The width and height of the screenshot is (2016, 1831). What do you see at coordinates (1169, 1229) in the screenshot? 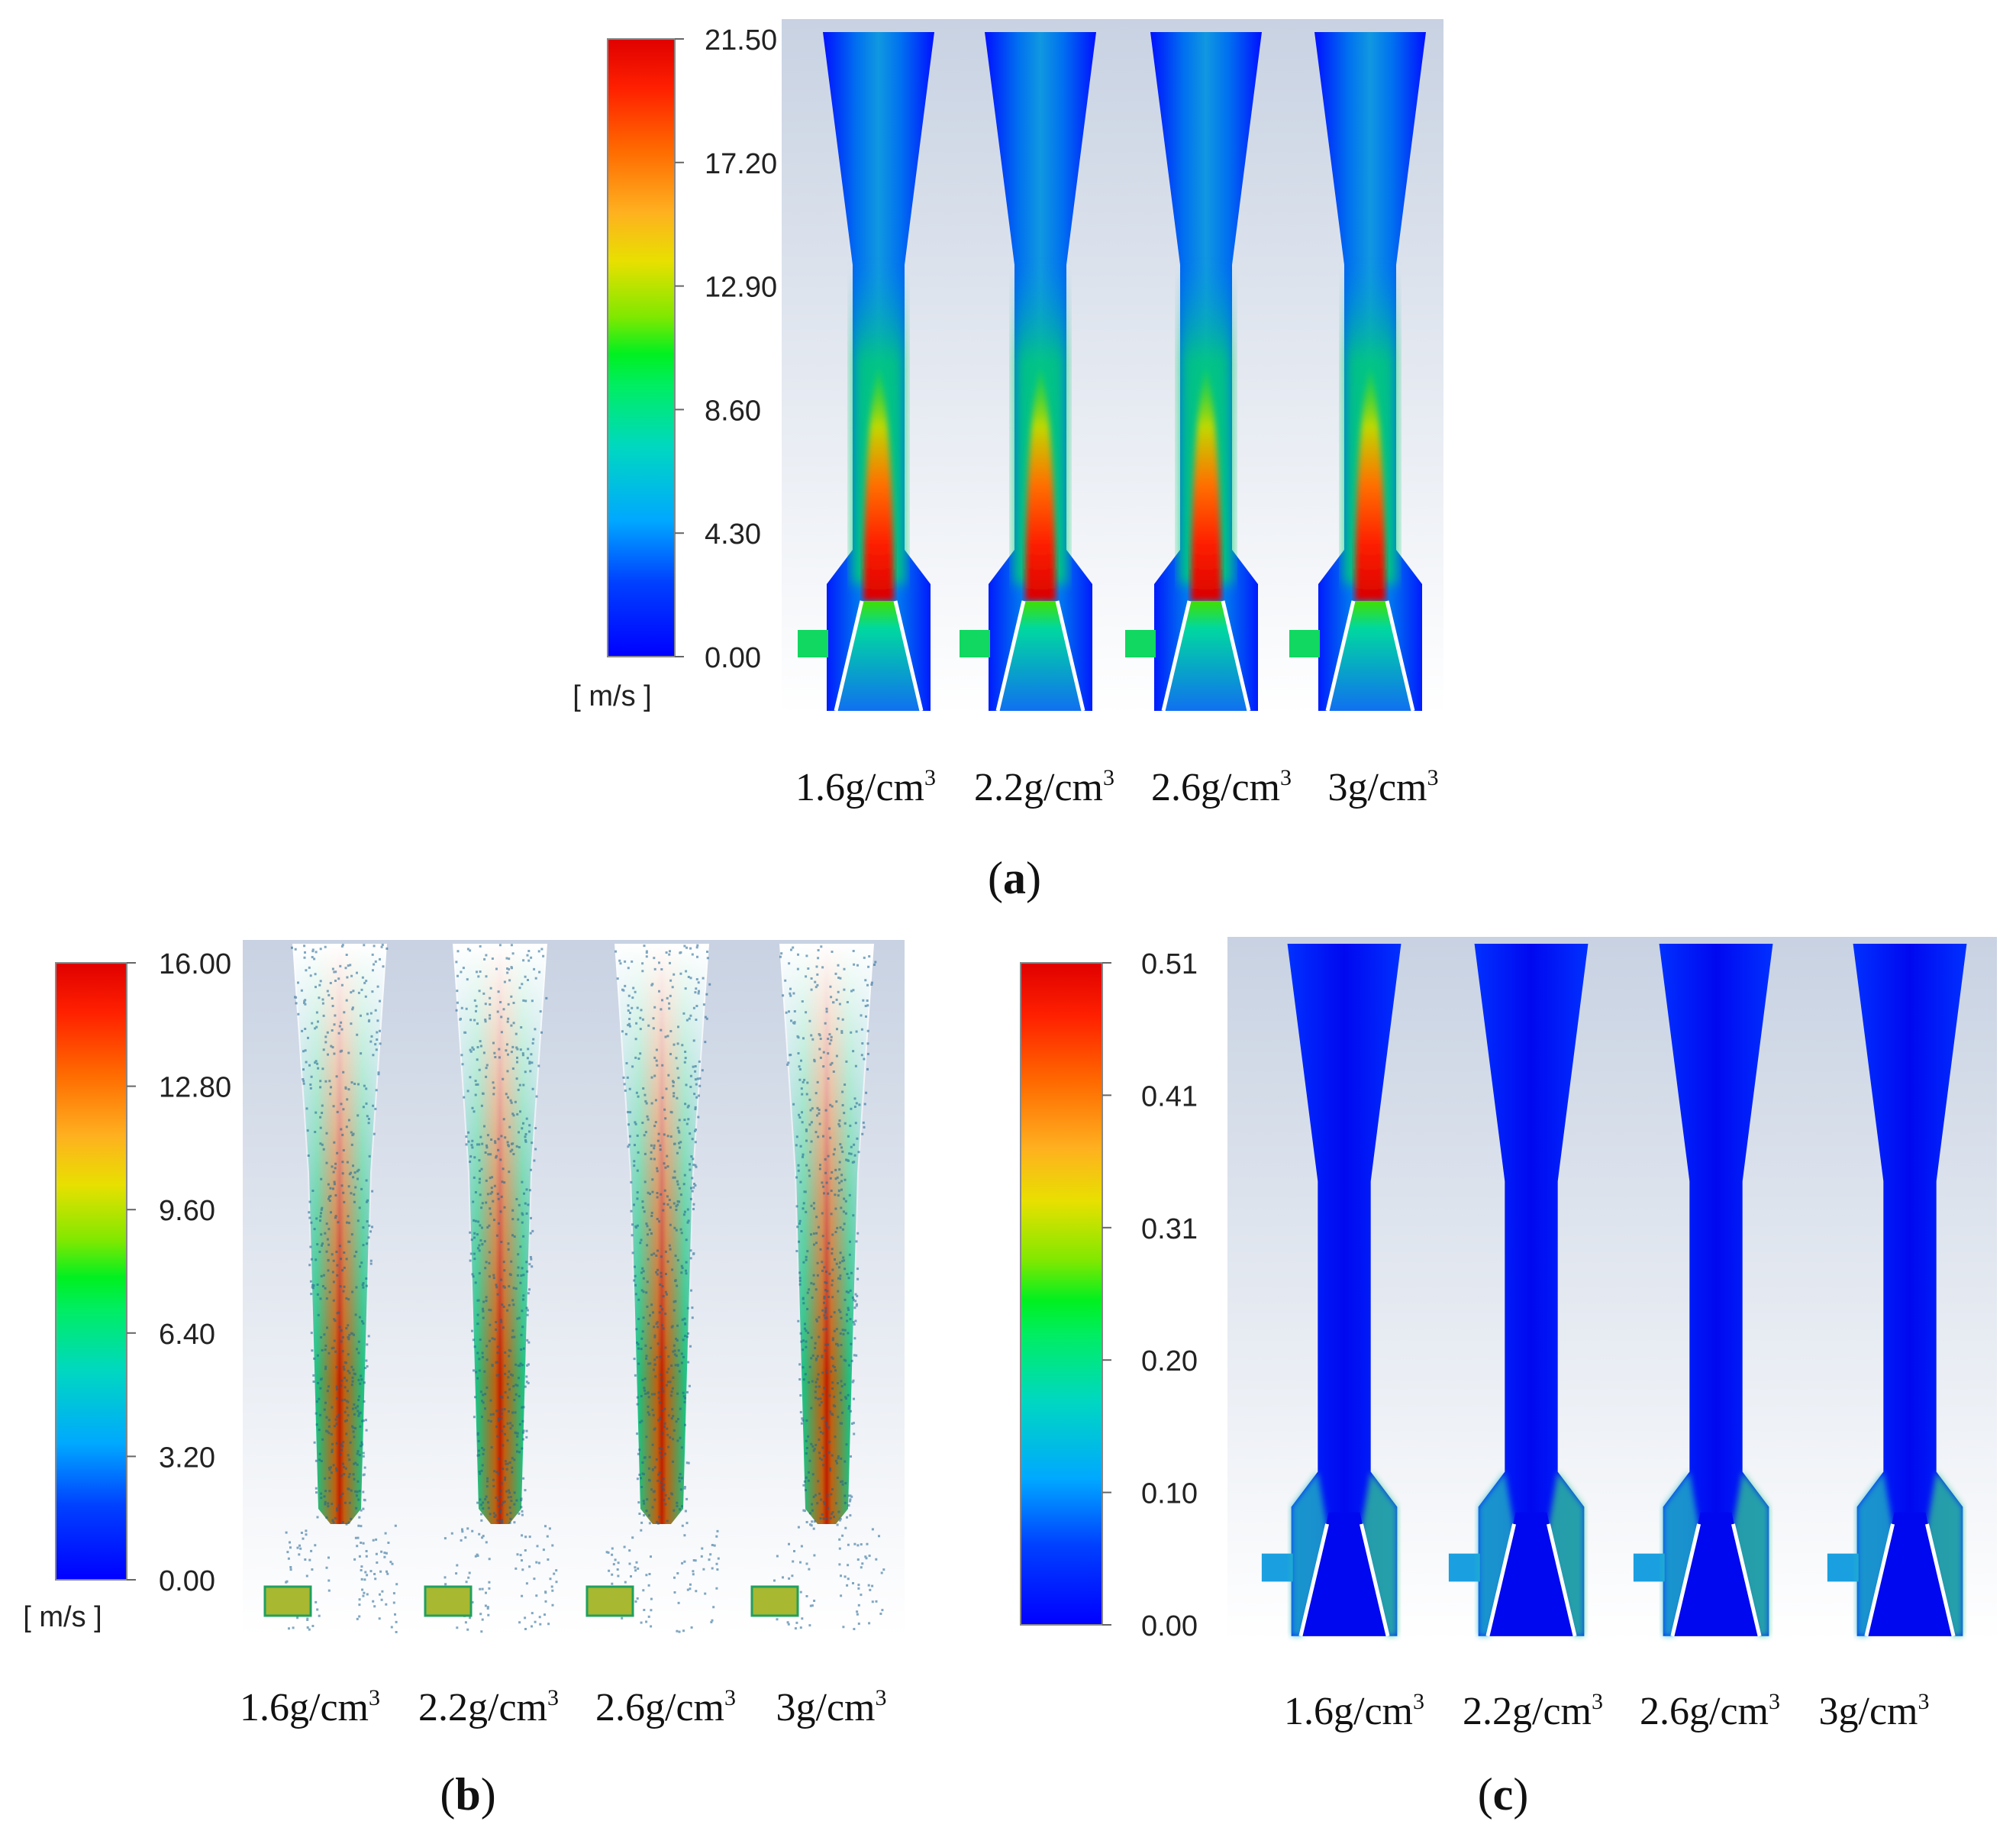
I see `colorbar-tick-label: 0.31` at bounding box center [1169, 1229].